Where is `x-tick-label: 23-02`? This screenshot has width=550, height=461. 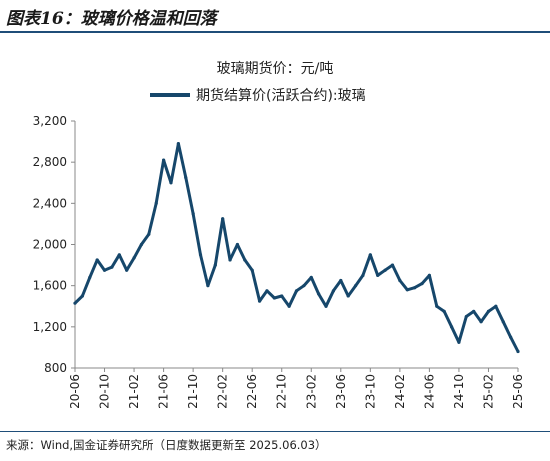 x-tick-label: 23-02 is located at coordinates (311, 391).